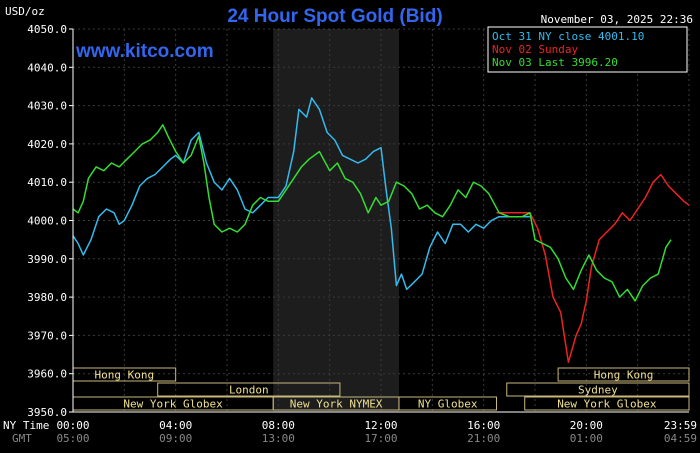 This screenshot has height=453, width=700. What do you see at coordinates (47, 297) in the screenshot?
I see `y-tick-label: 3980.0` at bounding box center [47, 297].